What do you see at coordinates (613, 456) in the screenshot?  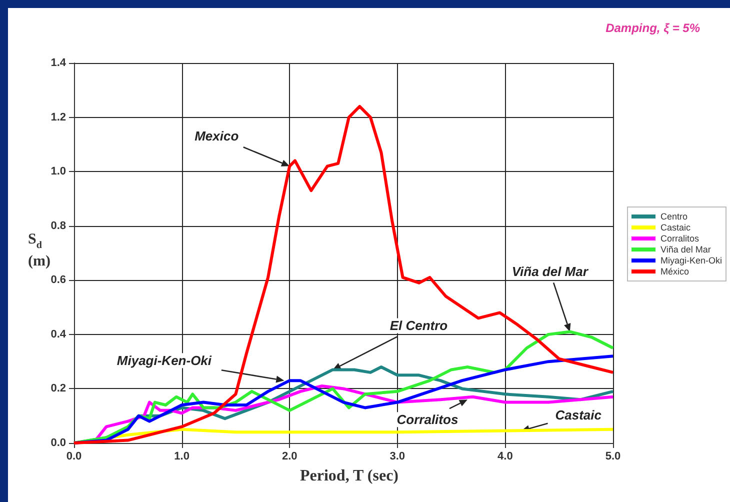 I see `x-tick-label: 5.0` at bounding box center [613, 456].